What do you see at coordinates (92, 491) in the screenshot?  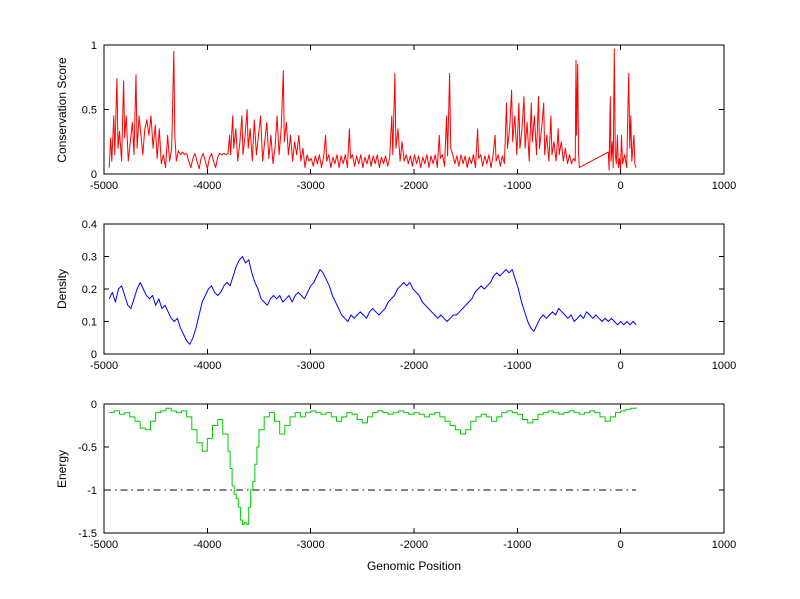 I see `y-tick-label: -1` at bounding box center [92, 491].